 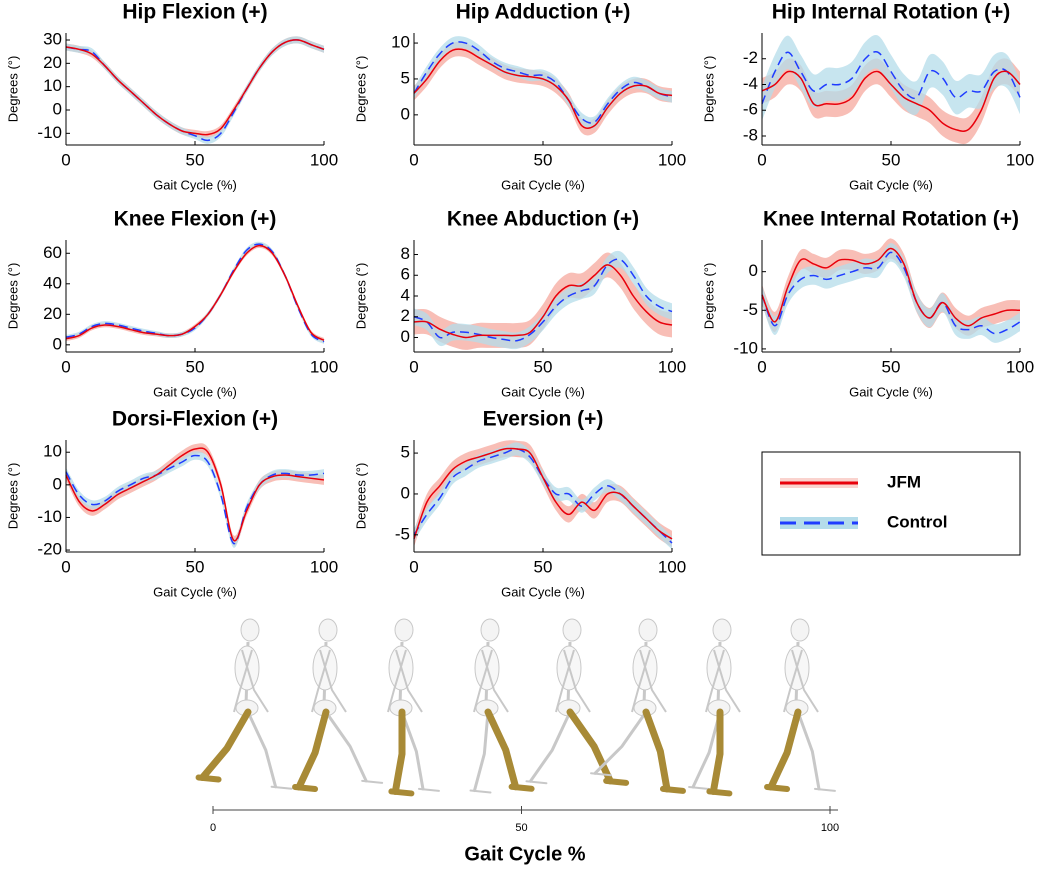 I want to click on y-tick-label: 8, so click(x=405, y=253).